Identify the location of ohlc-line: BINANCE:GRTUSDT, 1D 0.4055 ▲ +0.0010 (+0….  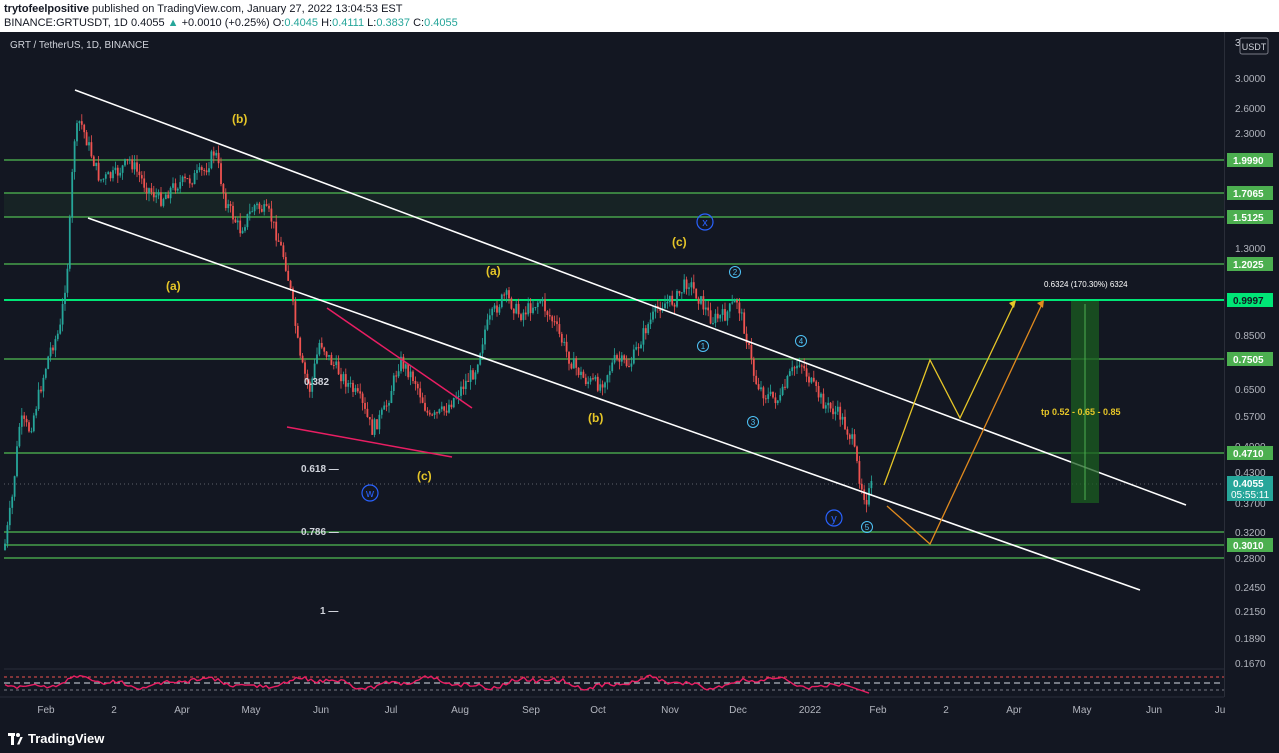
(231, 23).